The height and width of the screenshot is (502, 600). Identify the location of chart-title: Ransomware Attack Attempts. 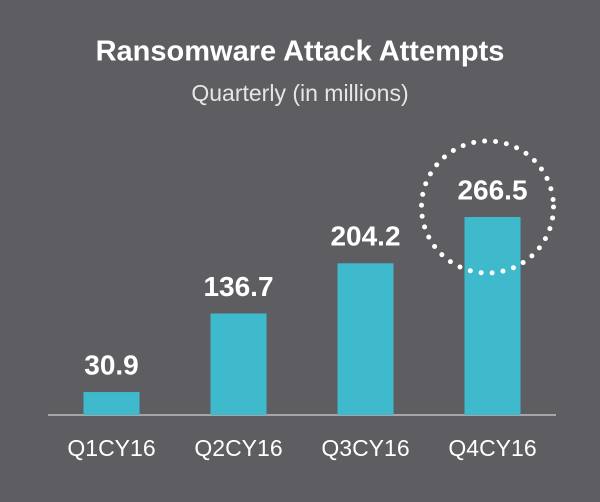
(300, 52).